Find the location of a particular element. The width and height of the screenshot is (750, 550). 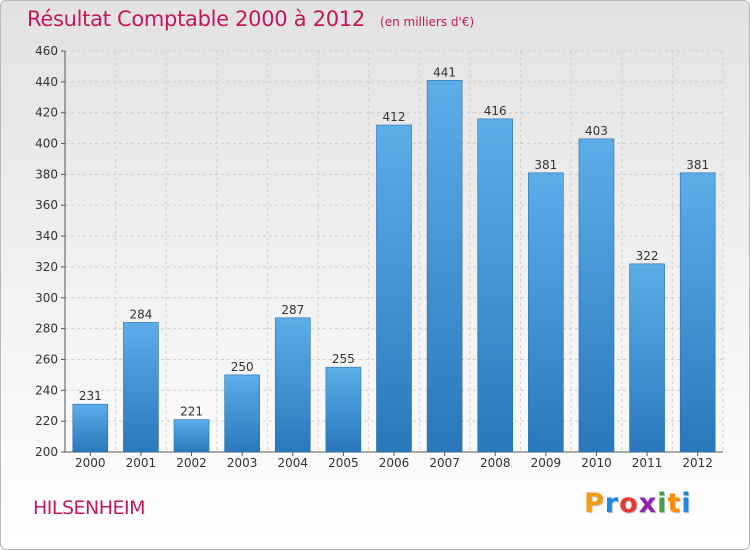

x-tick-label-2012: 2012 is located at coordinates (697, 463).